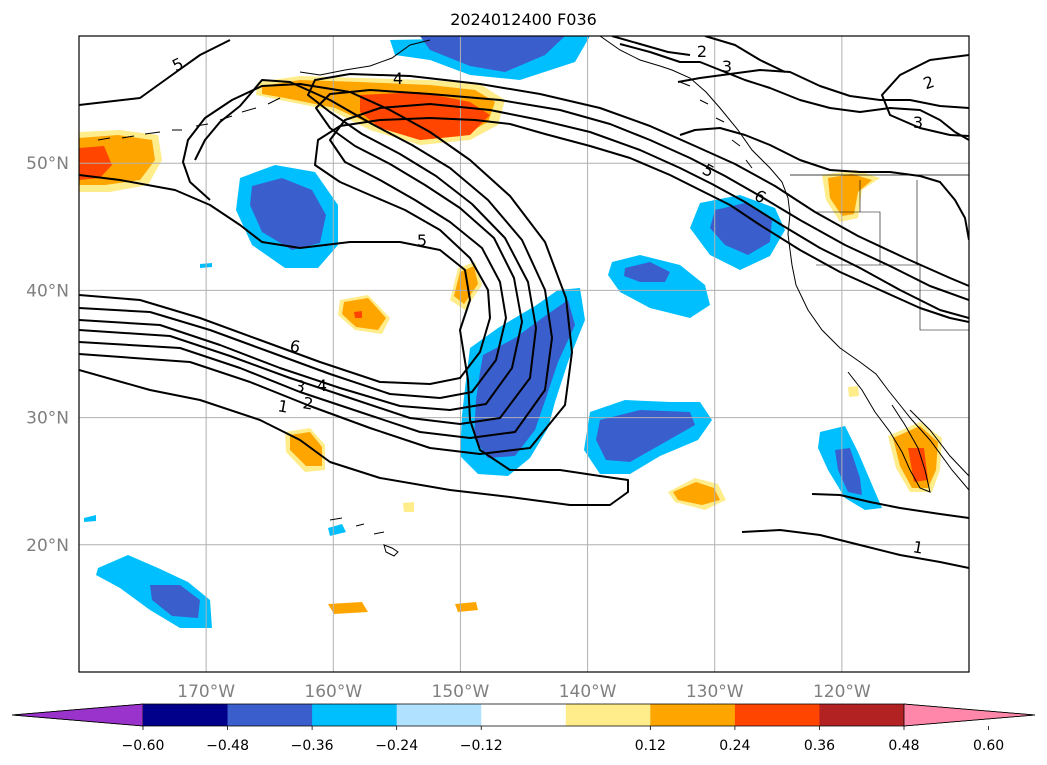 Image resolution: width=1047 pixels, height=765 pixels. What do you see at coordinates (737, 232) in the screenshot?
I see `negative-anomaly-oregon` at bounding box center [737, 232].